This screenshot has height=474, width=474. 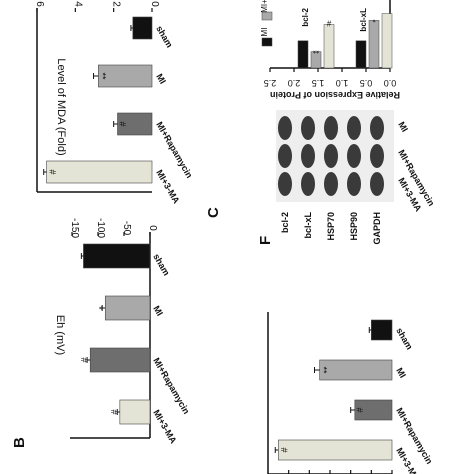 I want to click on panel-c-bar-sham, so click(x=142, y=28).